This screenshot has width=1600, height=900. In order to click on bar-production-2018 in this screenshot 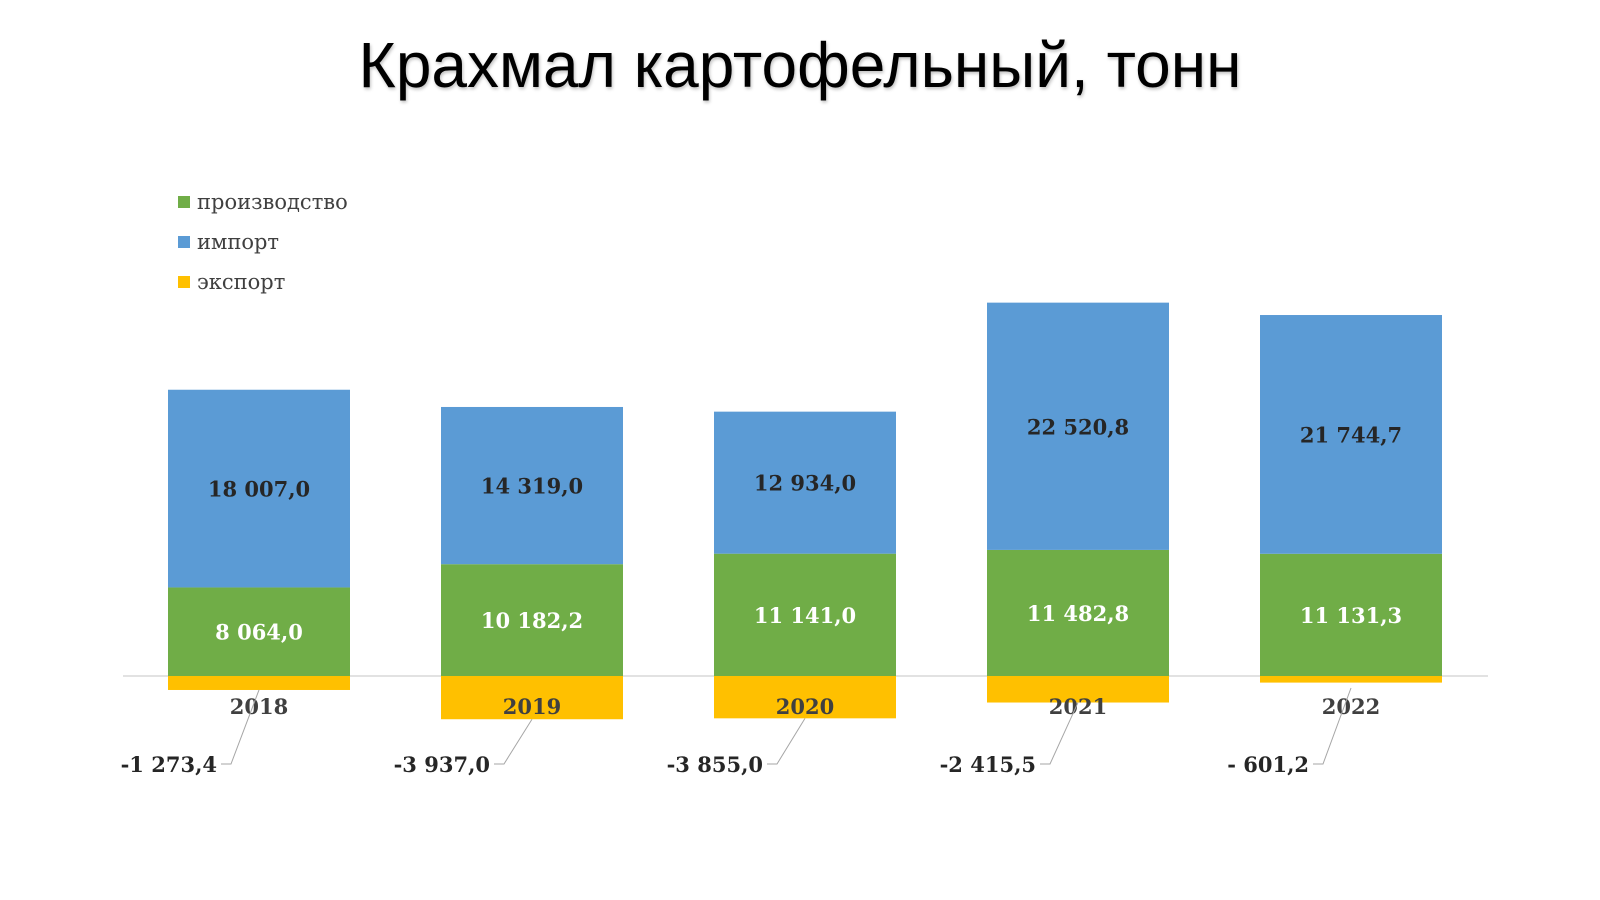, I will do `click(259, 631)`.